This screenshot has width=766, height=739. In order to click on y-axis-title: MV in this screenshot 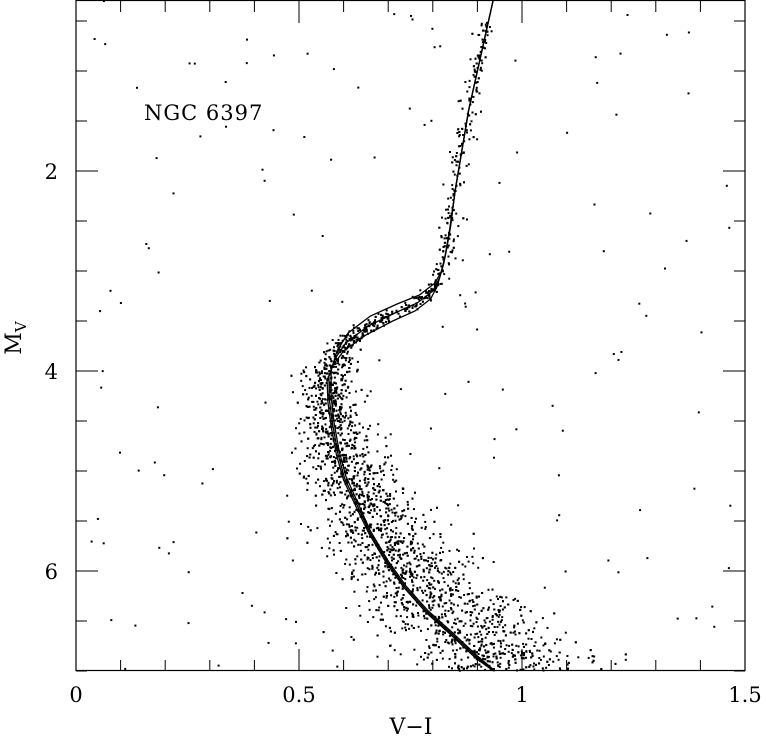, I will do `click(16, 337)`.